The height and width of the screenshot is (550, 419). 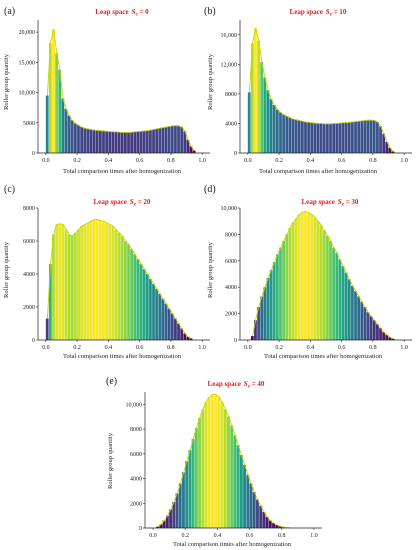 I want to click on y-tick-label: 4000, so click(x=136, y=480).